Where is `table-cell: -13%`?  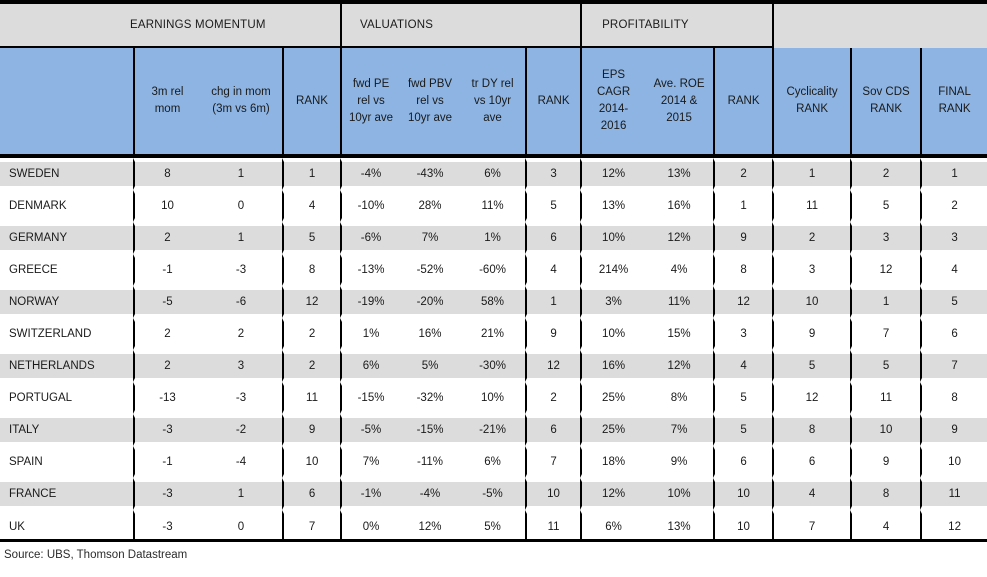
table-cell: -13% is located at coordinates (370, 270).